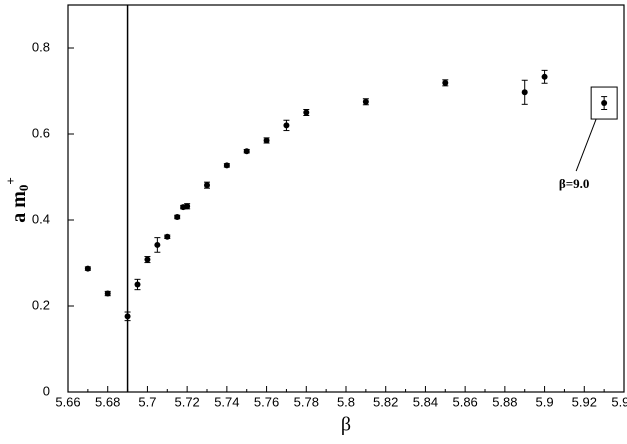 This screenshot has height=444, width=627. I want to click on annotation-label: β=9.0, so click(574, 183).